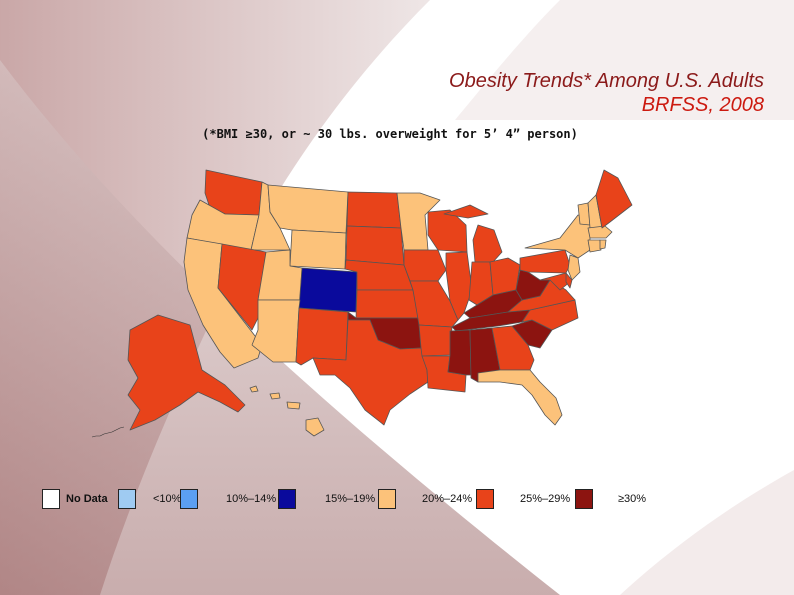  I want to click on state-ak, so click(186, 372).